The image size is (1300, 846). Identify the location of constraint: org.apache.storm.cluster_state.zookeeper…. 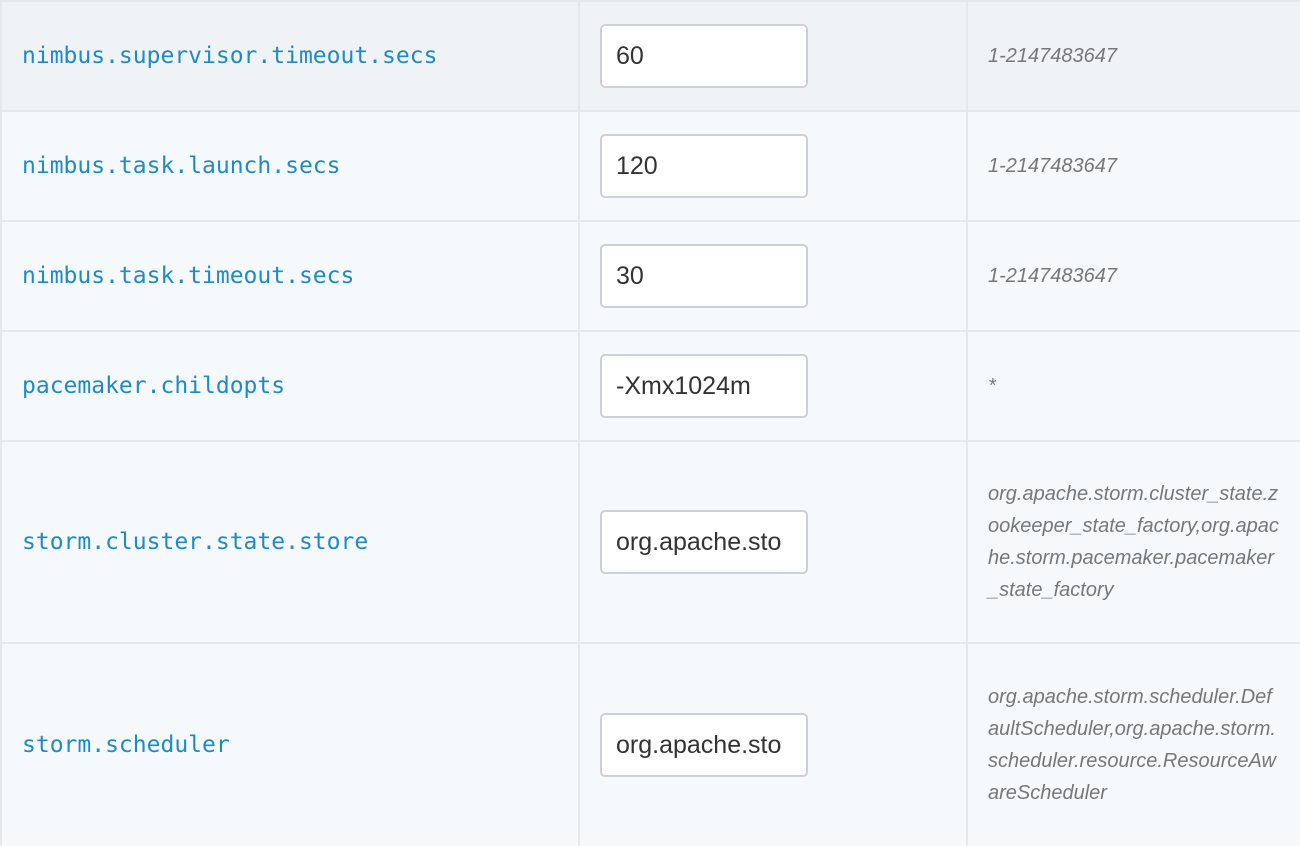
(1133, 542).